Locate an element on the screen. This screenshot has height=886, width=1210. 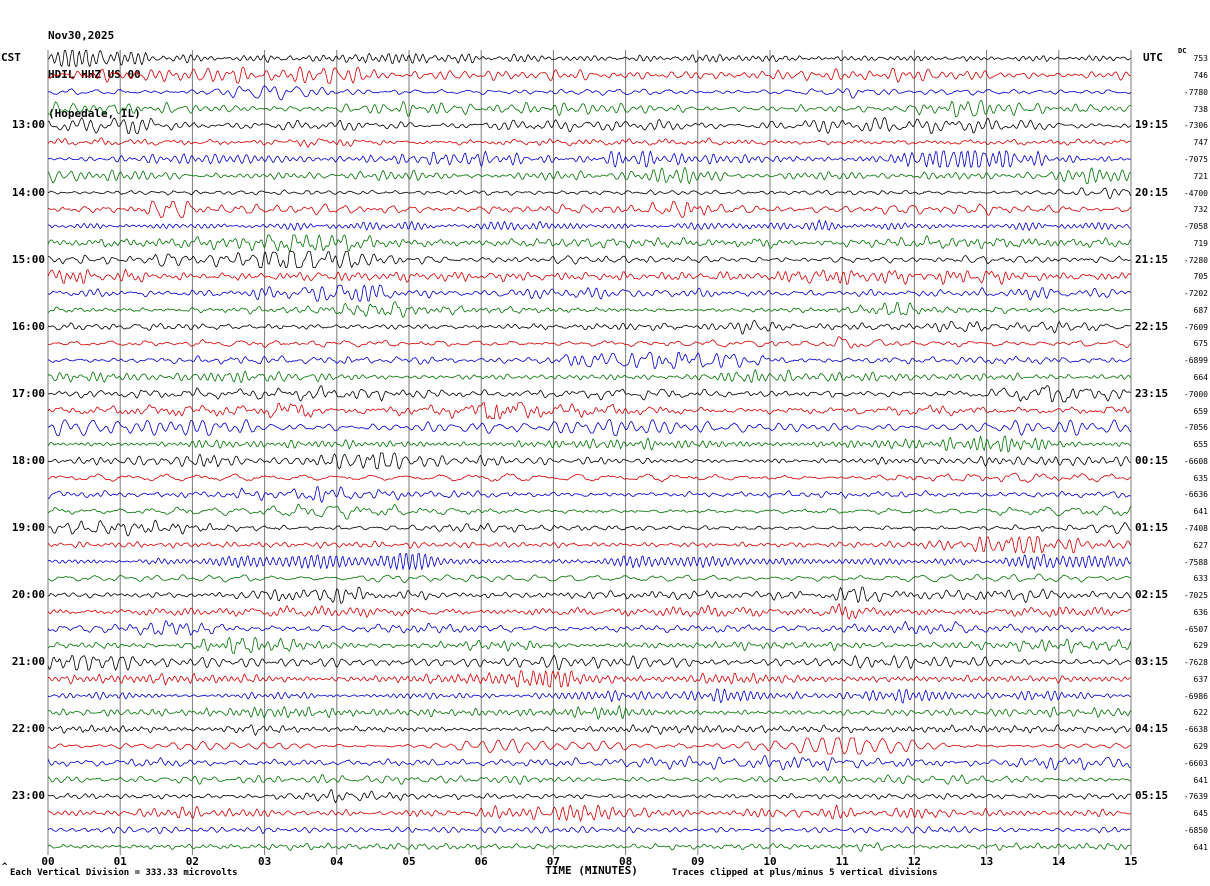
dc-value: 705 is located at coordinates (1200, 277).